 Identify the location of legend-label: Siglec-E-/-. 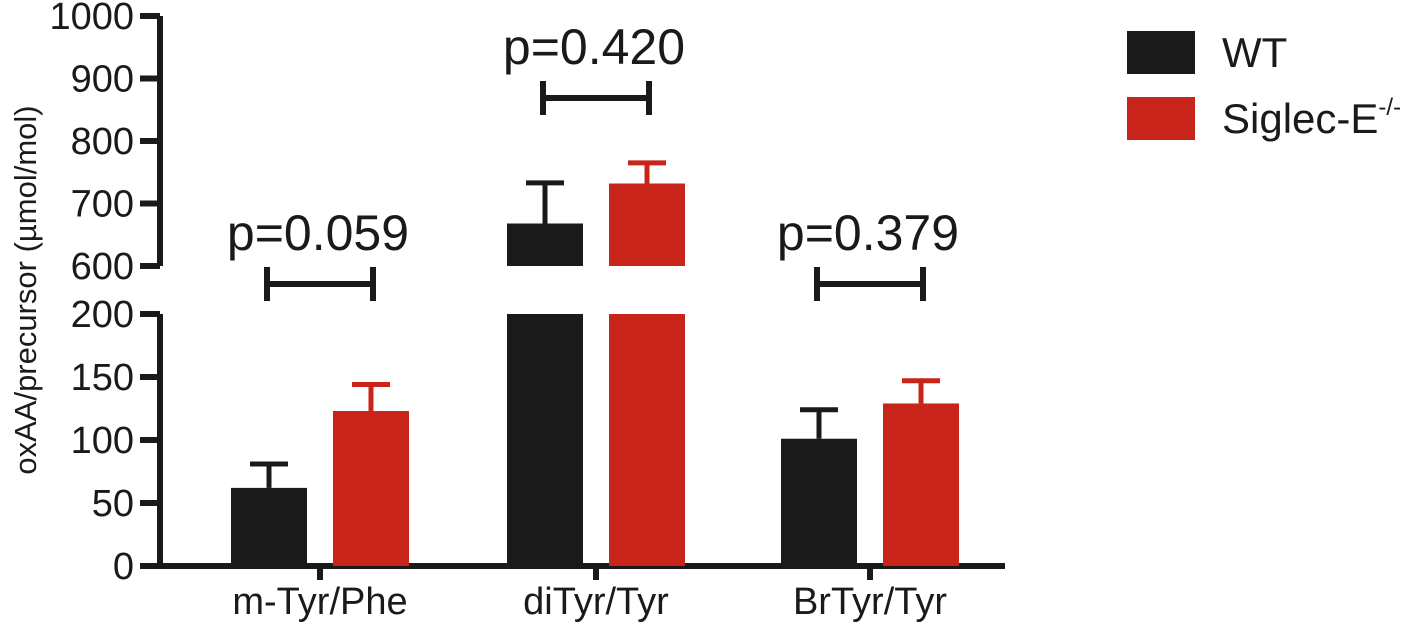
(1311, 118).